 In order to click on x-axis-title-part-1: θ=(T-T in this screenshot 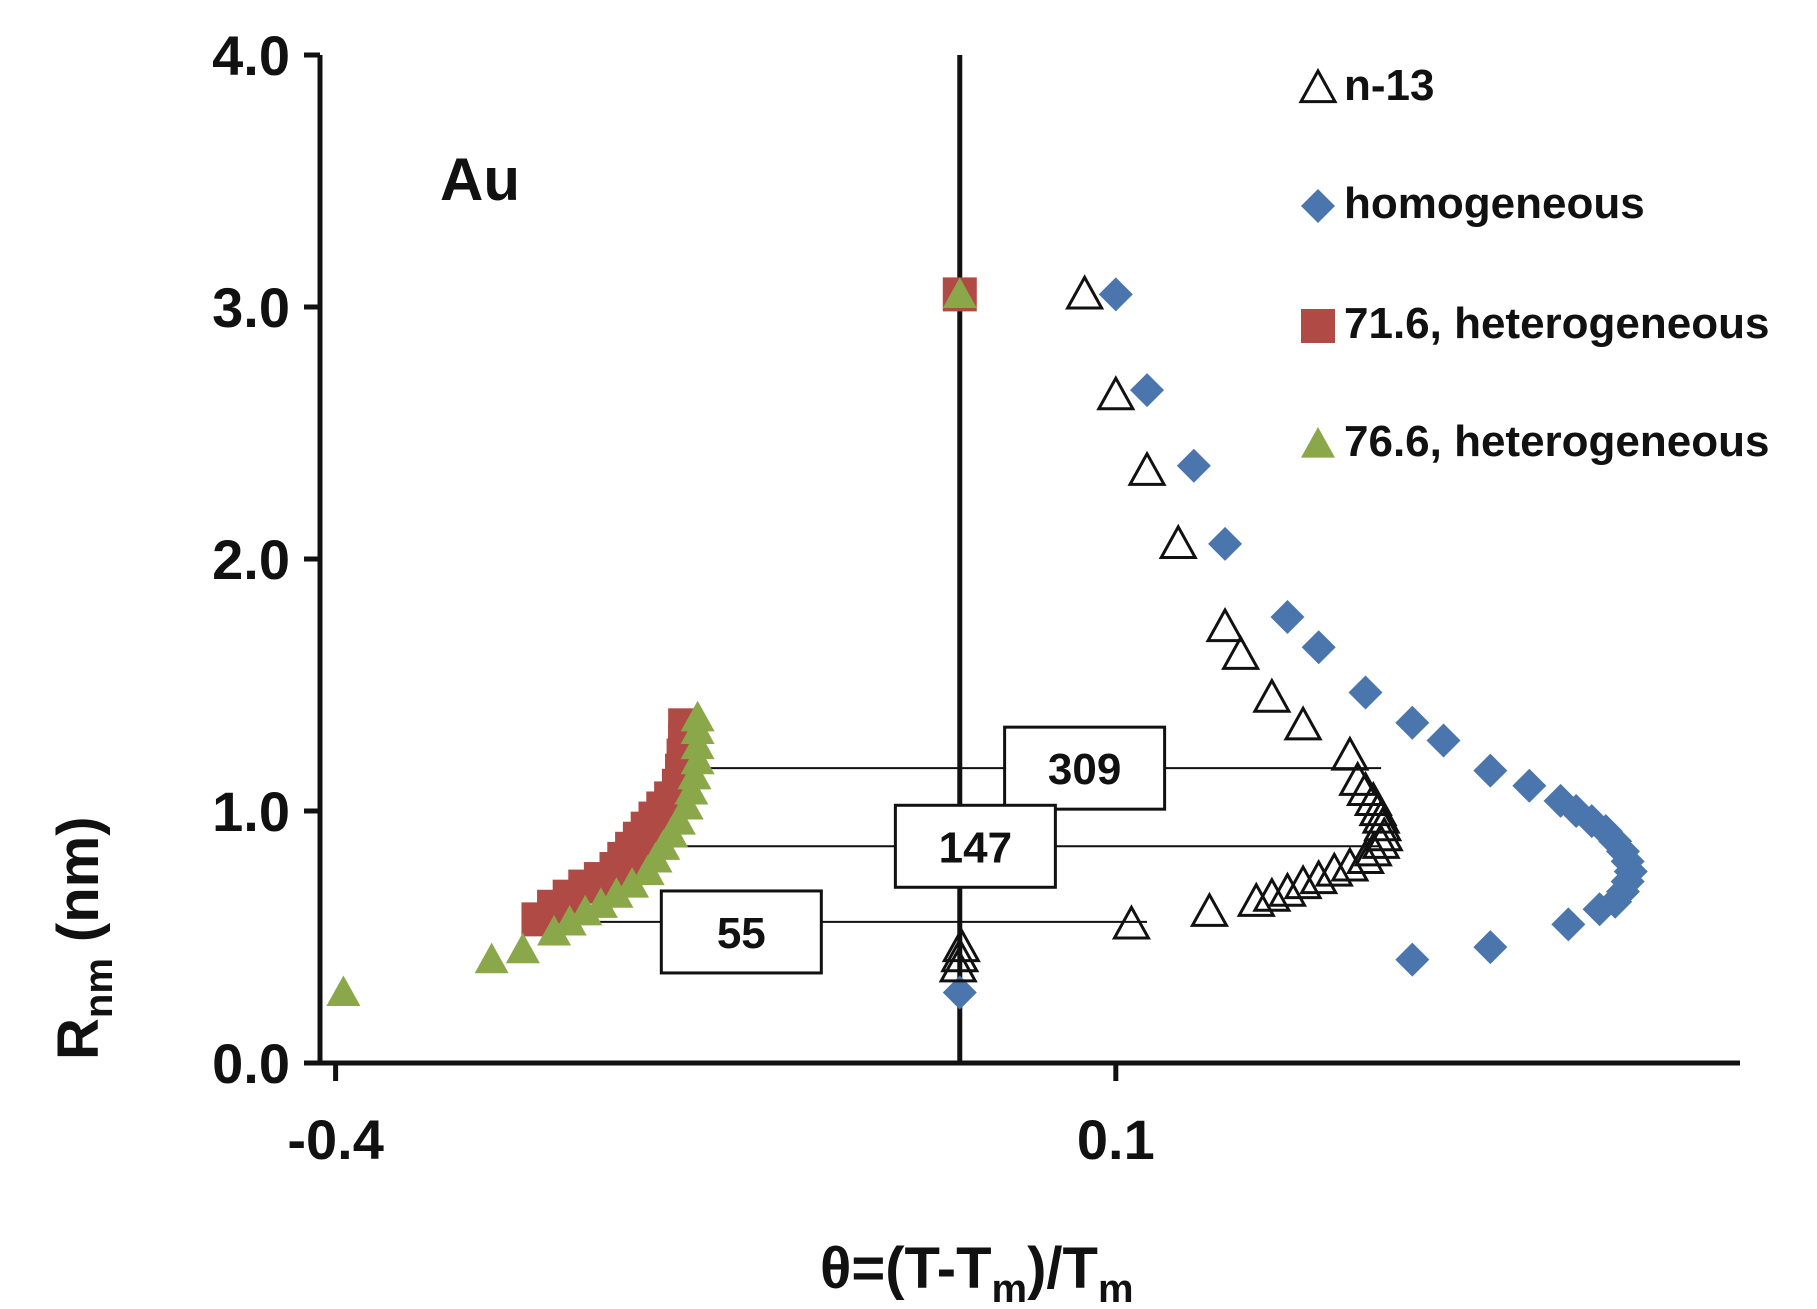, I will do `click(906, 1268)`.